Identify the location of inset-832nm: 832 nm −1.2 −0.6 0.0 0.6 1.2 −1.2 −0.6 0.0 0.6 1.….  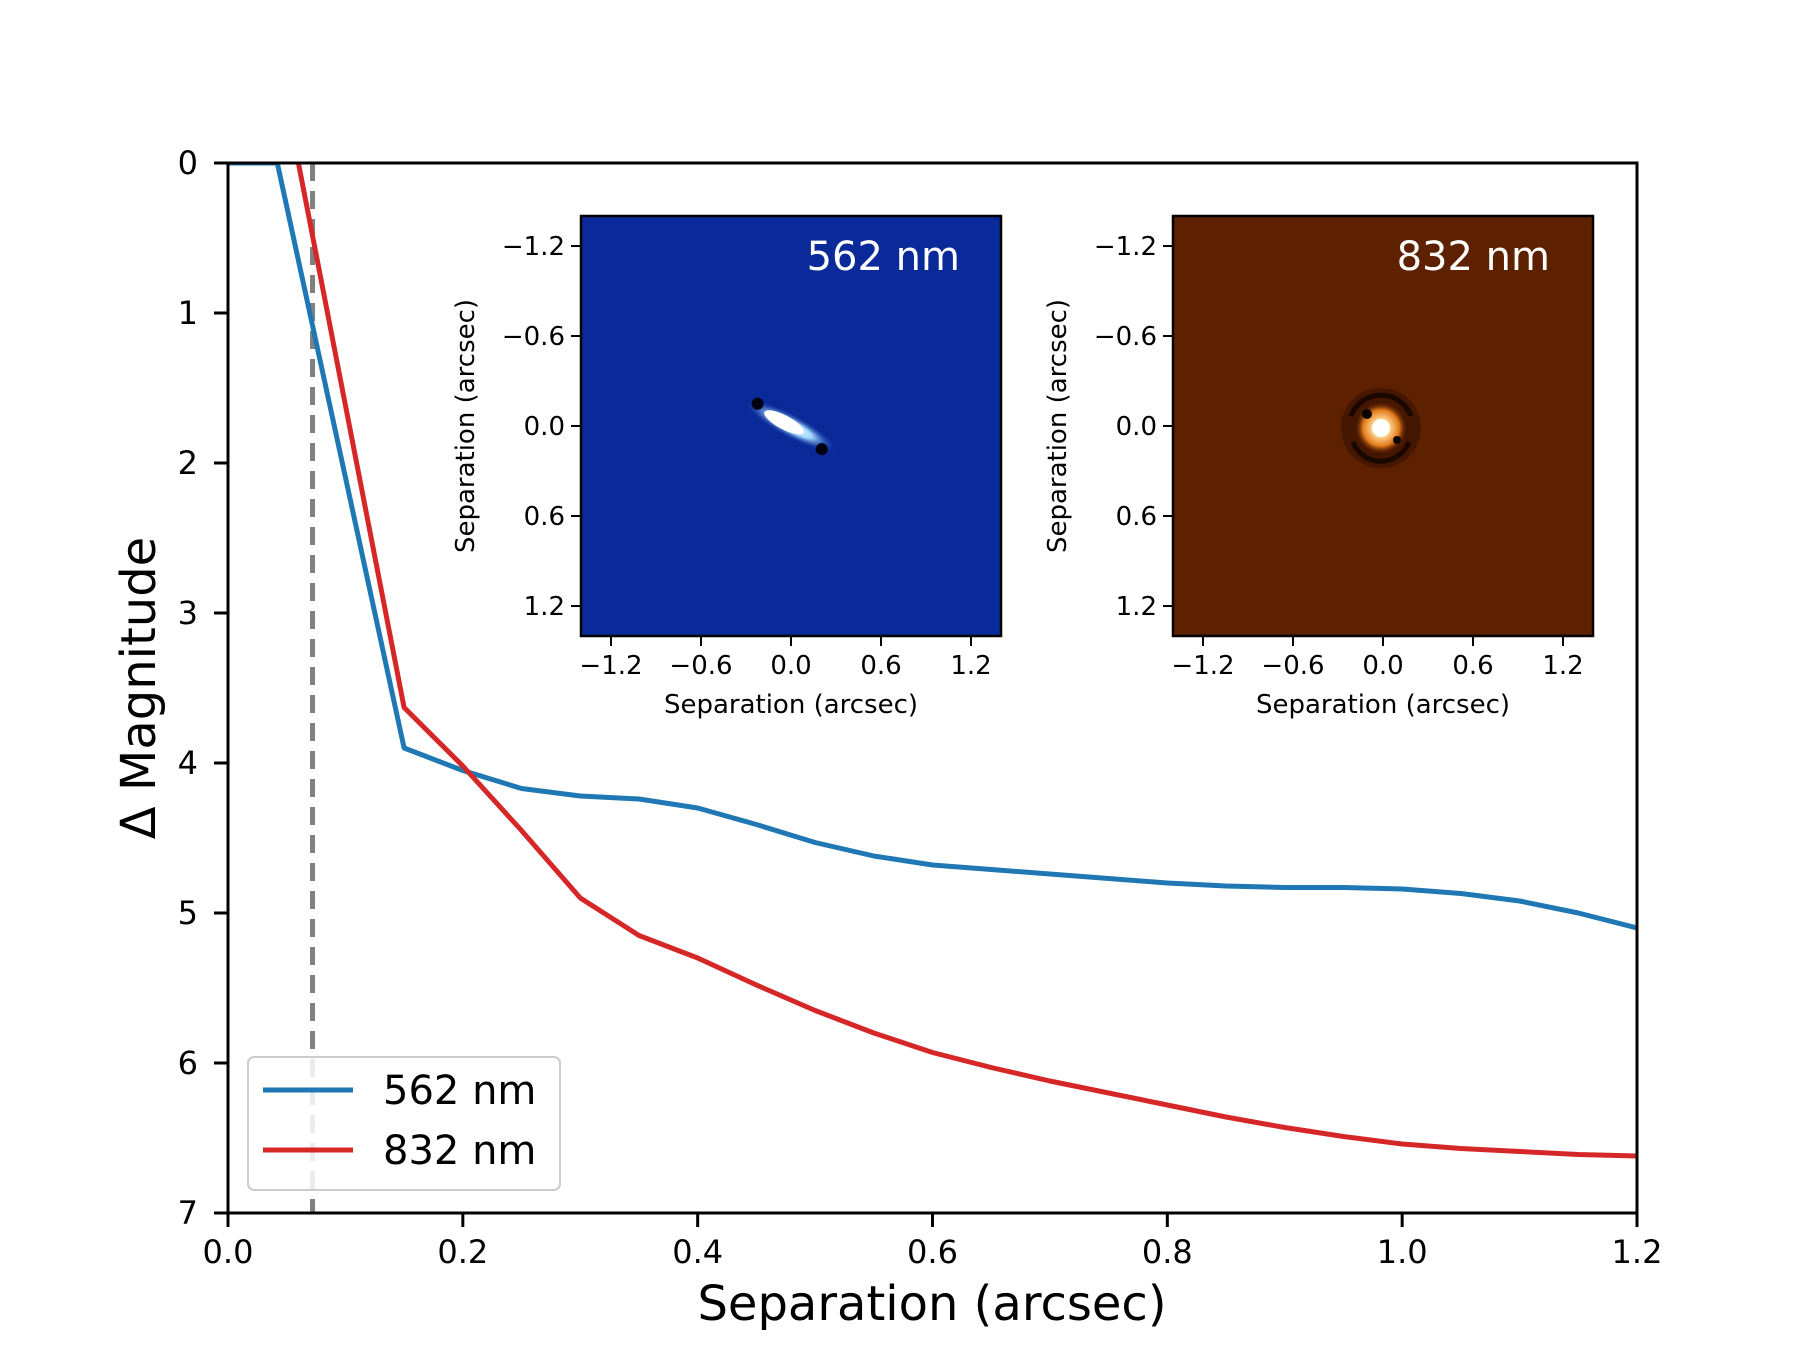
(1319, 467).